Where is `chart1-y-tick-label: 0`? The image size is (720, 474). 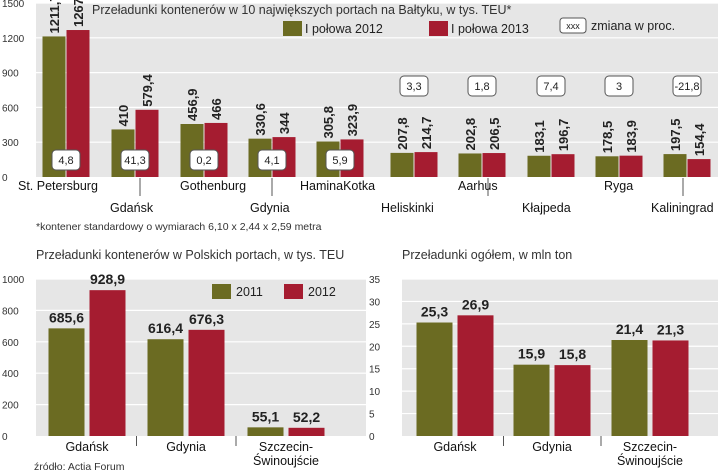 chart1-y-tick-label: 0 is located at coordinates (5, 437).